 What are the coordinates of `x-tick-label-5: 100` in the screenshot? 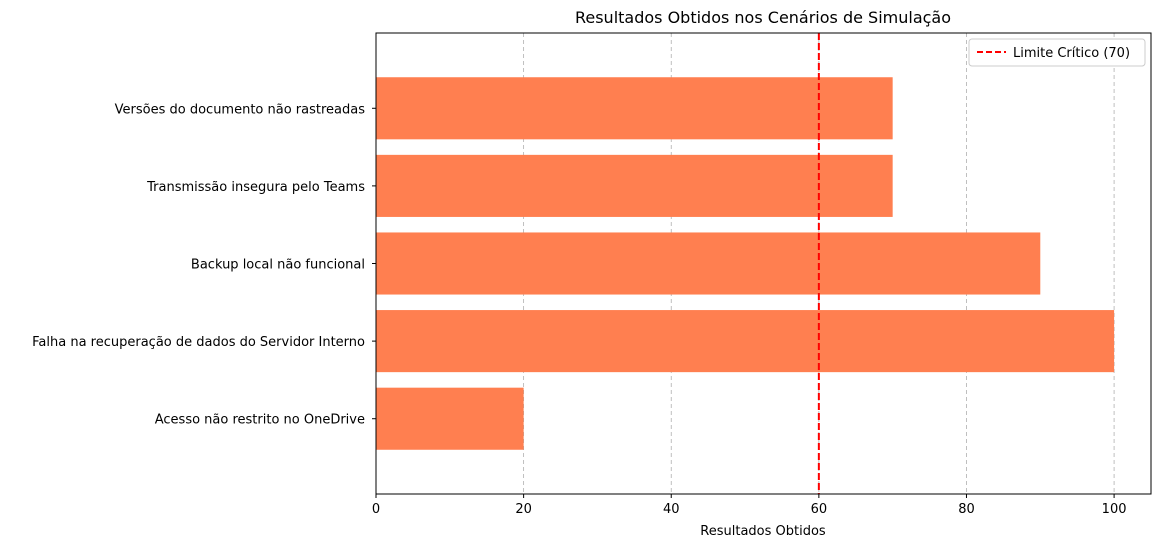 It's located at (1114, 509).